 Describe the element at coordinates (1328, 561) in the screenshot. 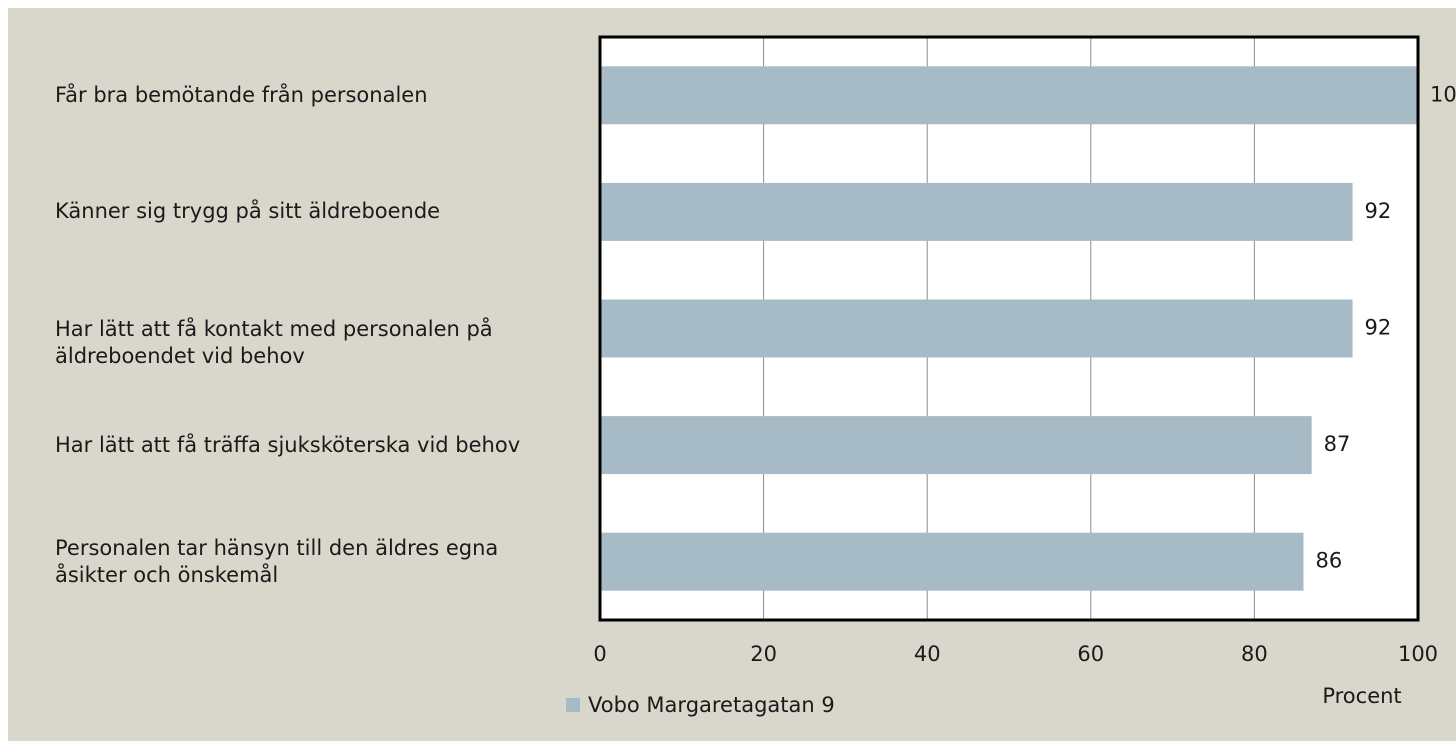

I see `value-label: 86` at that location.